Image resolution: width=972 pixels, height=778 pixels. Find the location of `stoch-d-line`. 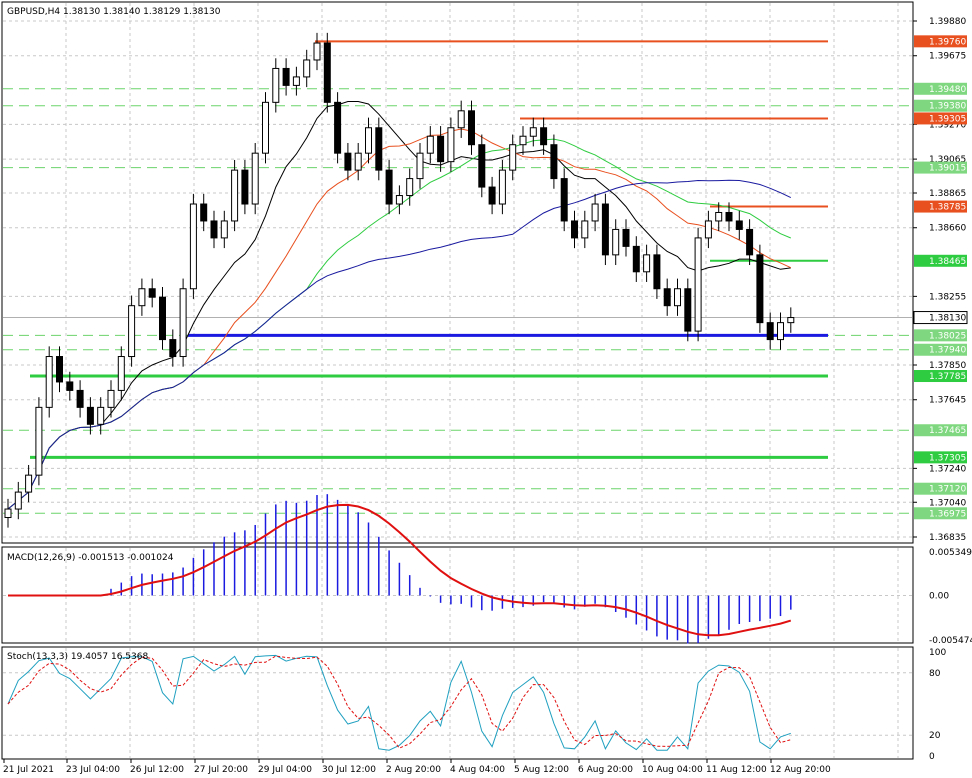

stoch-d-line is located at coordinates (399, 702).